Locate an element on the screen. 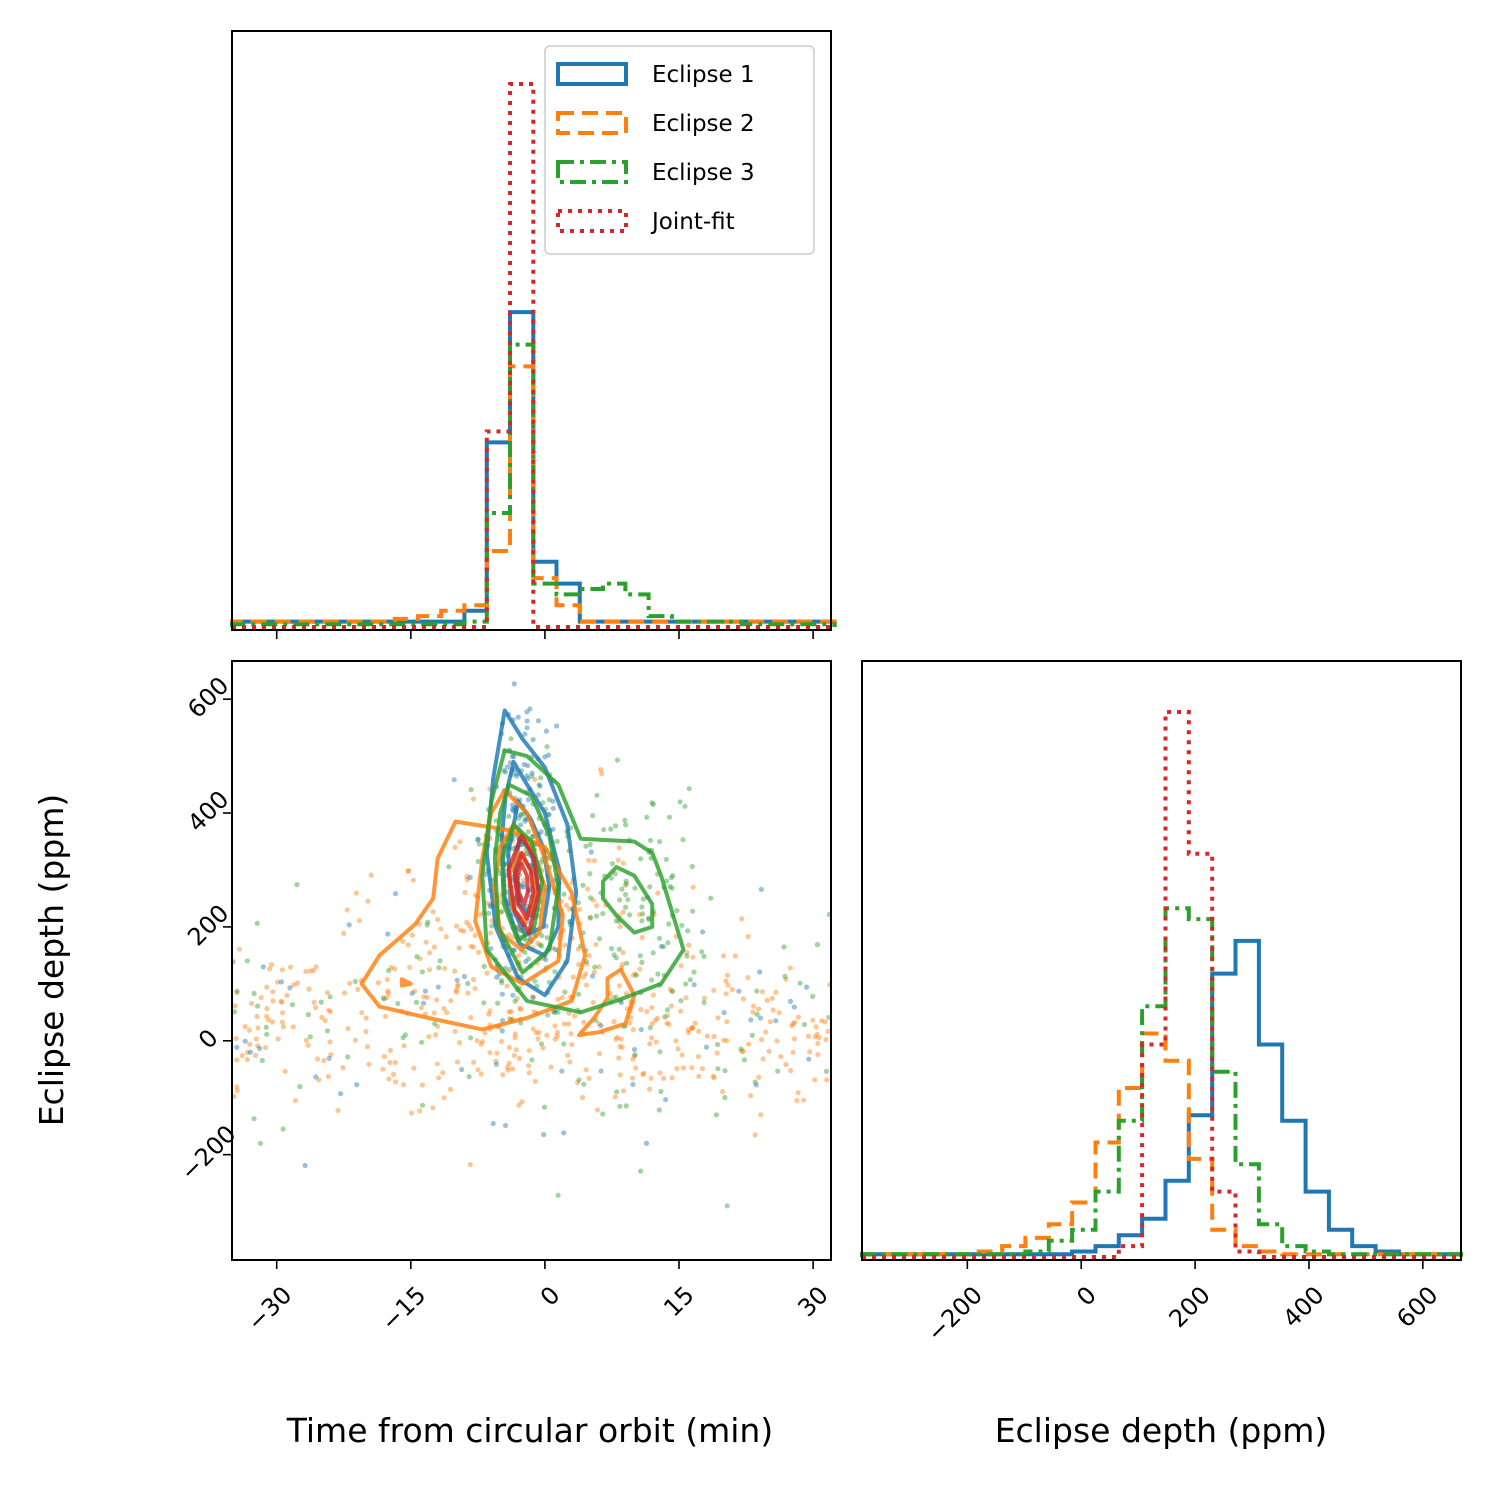 This screenshot has width=1492, height=1491. legend-label: Eclipse 1 is located at coordinates (703, 75).